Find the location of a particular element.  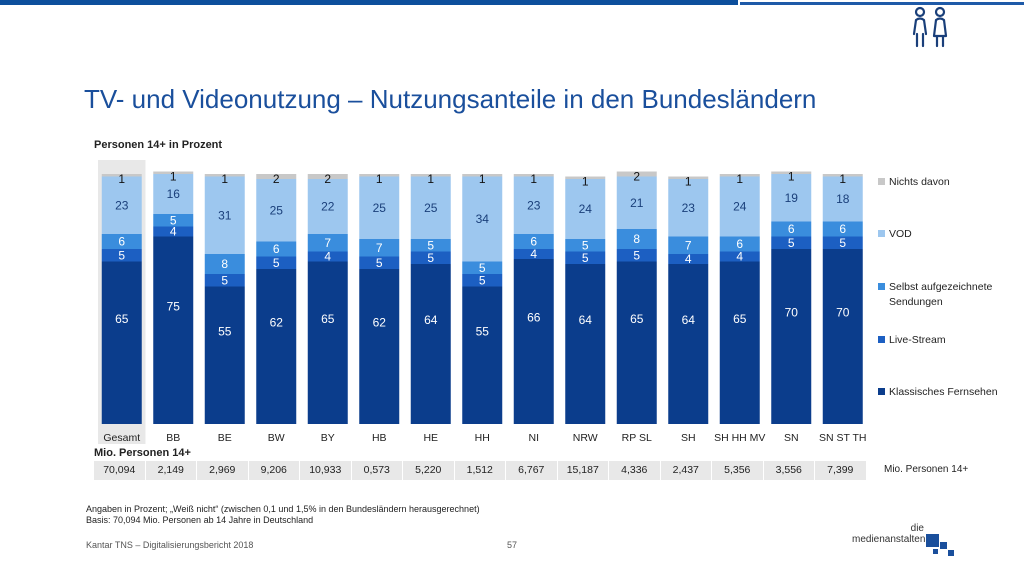

category-label: NRW is located at coordinates (585, 438).